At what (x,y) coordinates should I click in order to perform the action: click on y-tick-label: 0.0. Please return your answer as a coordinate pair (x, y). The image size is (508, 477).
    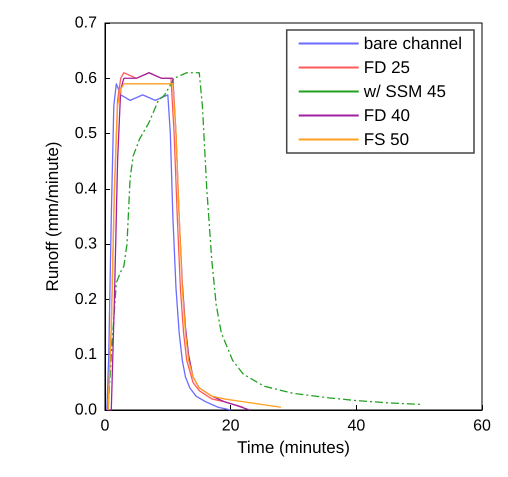
    Looking at the image, I should click on (86, 410).